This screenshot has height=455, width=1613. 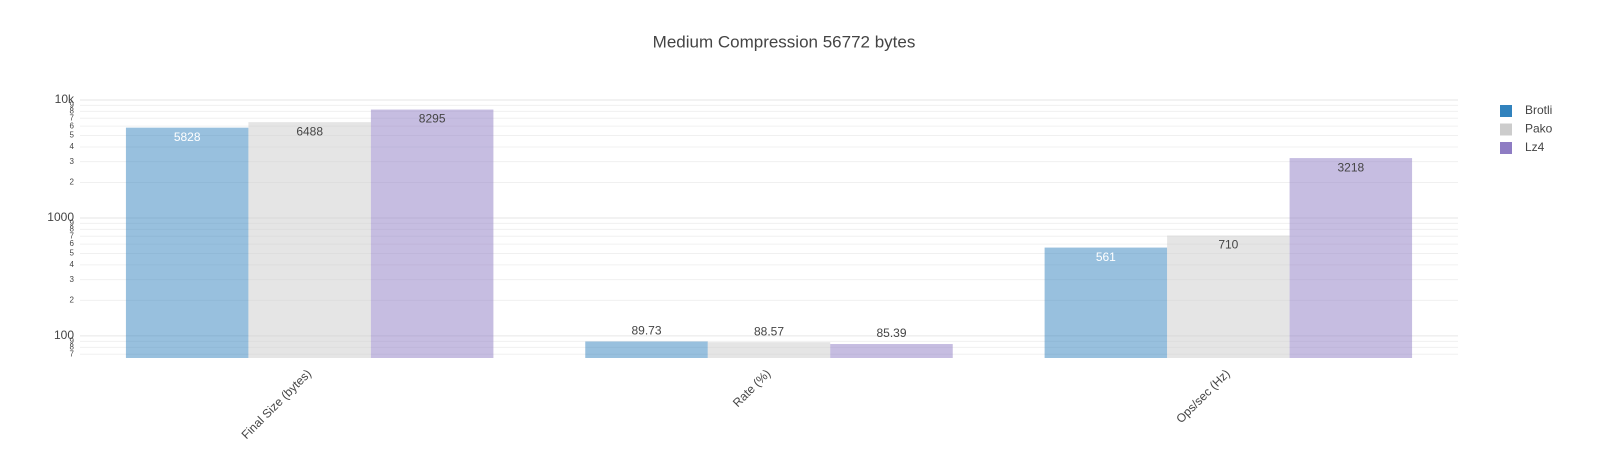 I want to click on value-label: 85.39, so click(x=891, y=333).